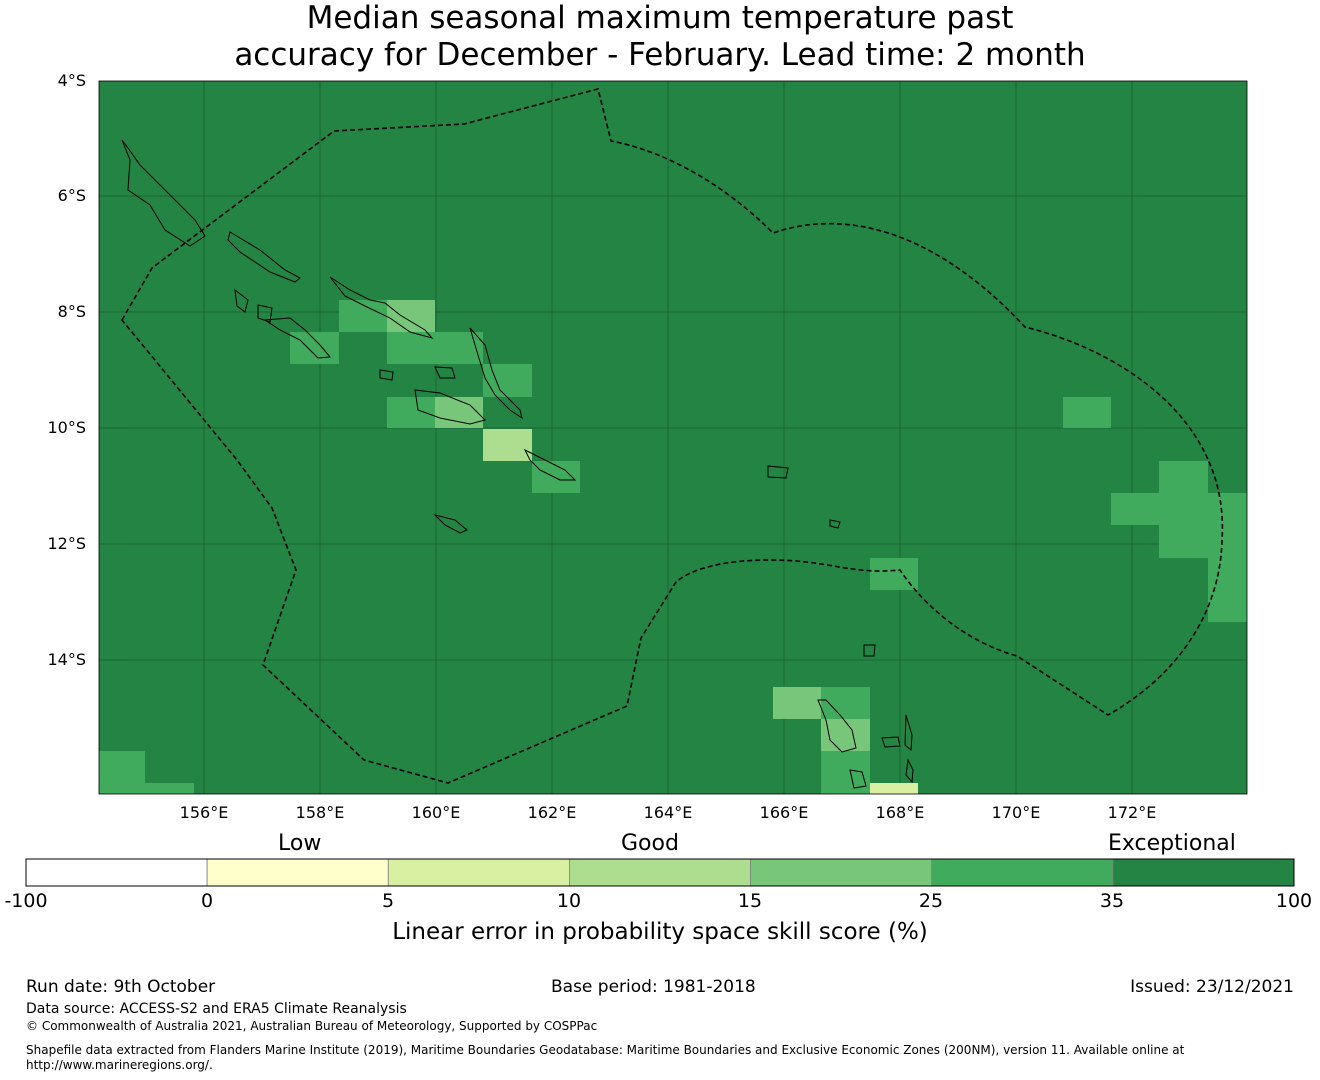  Describe the element at coordinates (119, 1065) in the screenshot. I see `shapefile-url: http://www.marineregions.org/.` at that location.